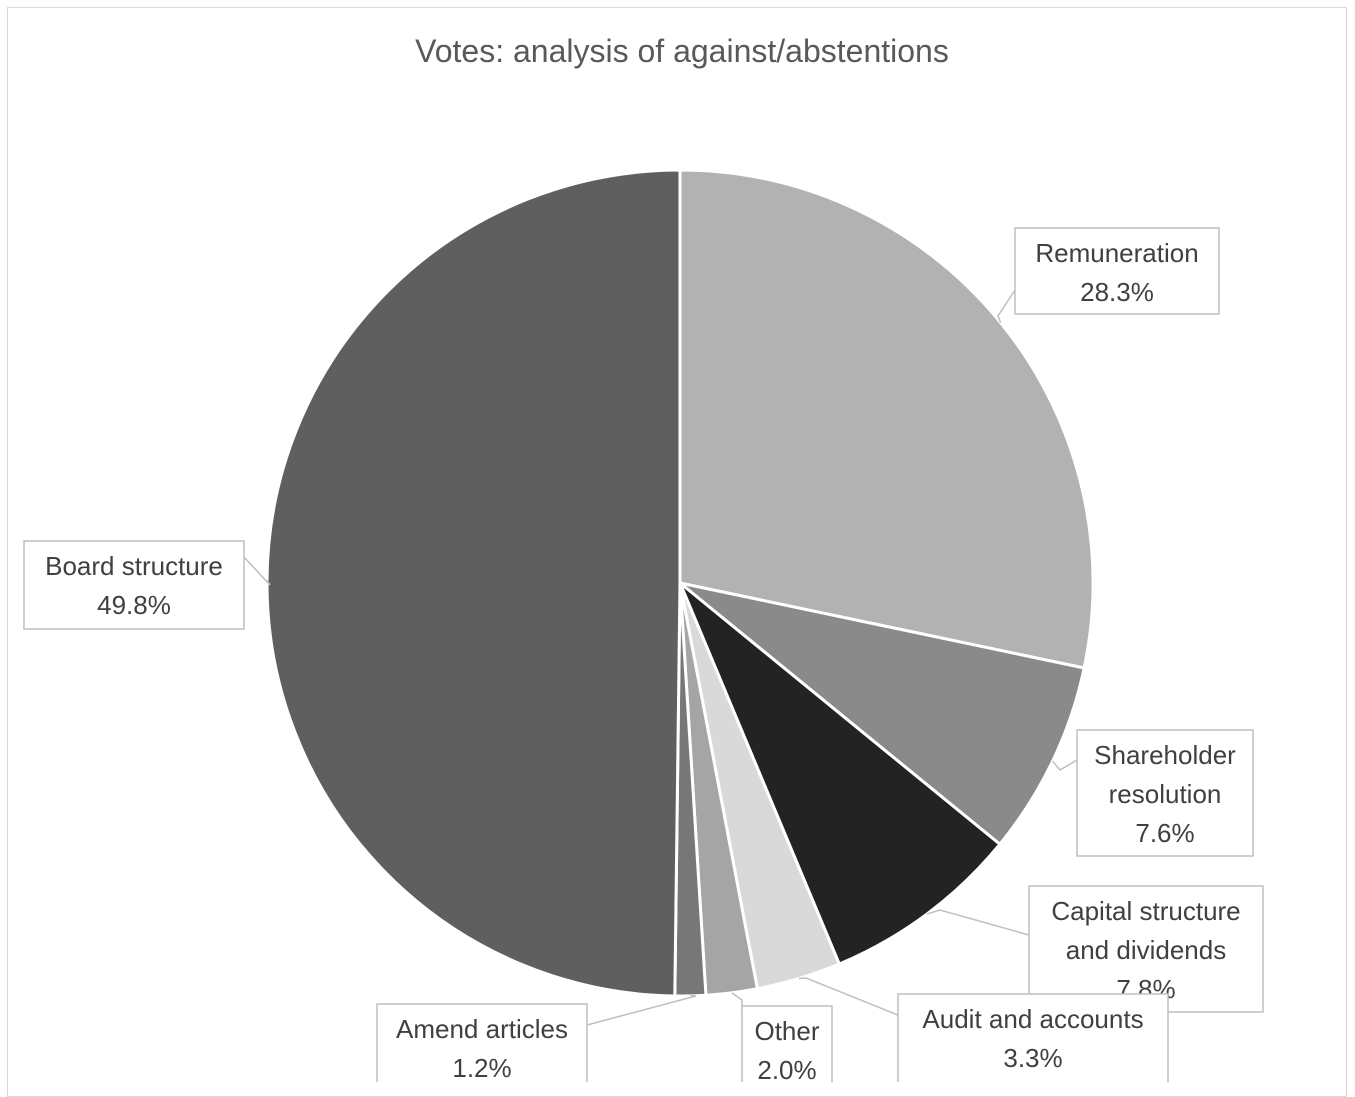 Image resolution: width=1355 pixels, height=1097 pixels. I want to click on callout-box-capital-structure-and-dividends, so click(1146, 949).